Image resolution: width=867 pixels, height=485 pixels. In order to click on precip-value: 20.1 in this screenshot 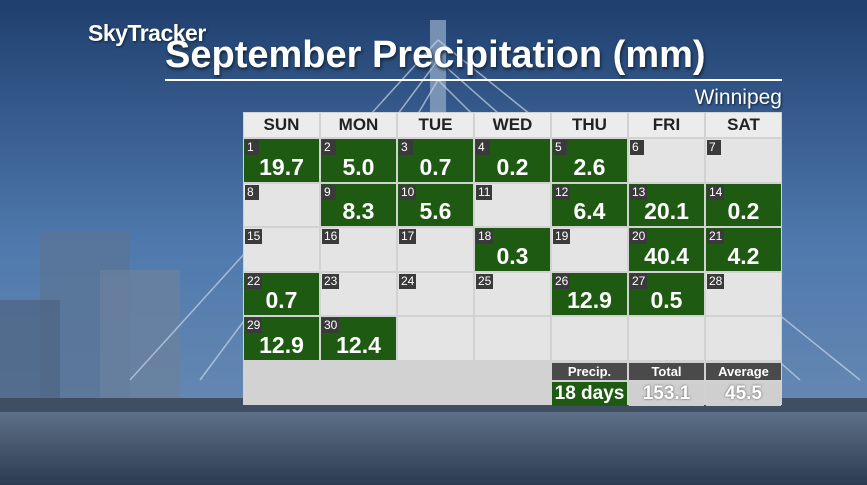, I will do `click(666, 211)`.